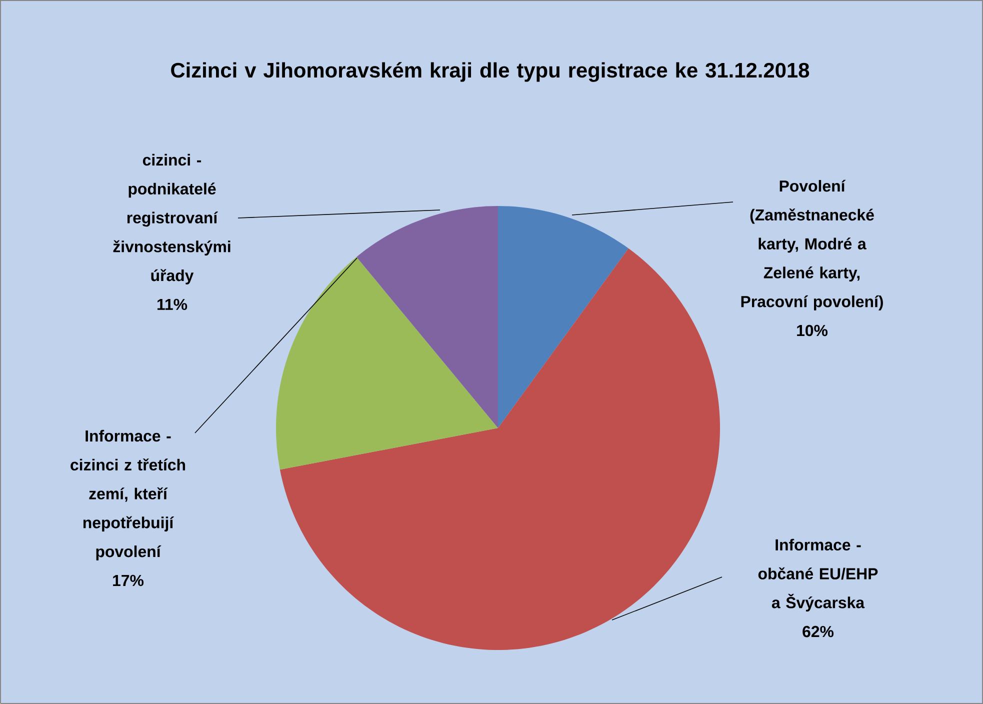 The width and height of the screenshot is (983, 704). Describe the element at coordinates (128, 495) in the screenshot. I see `slice-label: Informace - cizinci z třetích zemí, kteří nepotřebuijí povolení` at that location.